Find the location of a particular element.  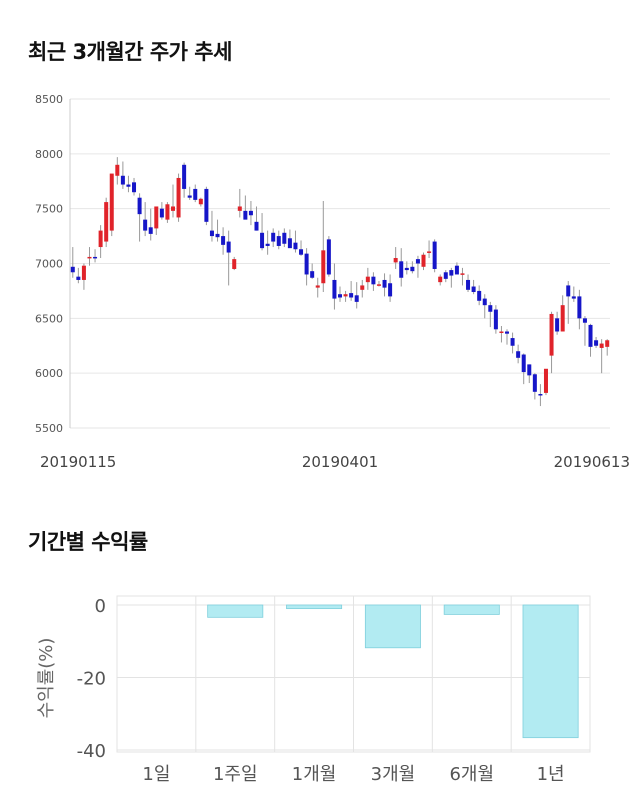

price-x-ticks: 20190115 20190401 20190613 is located at coordinates (335, 462).